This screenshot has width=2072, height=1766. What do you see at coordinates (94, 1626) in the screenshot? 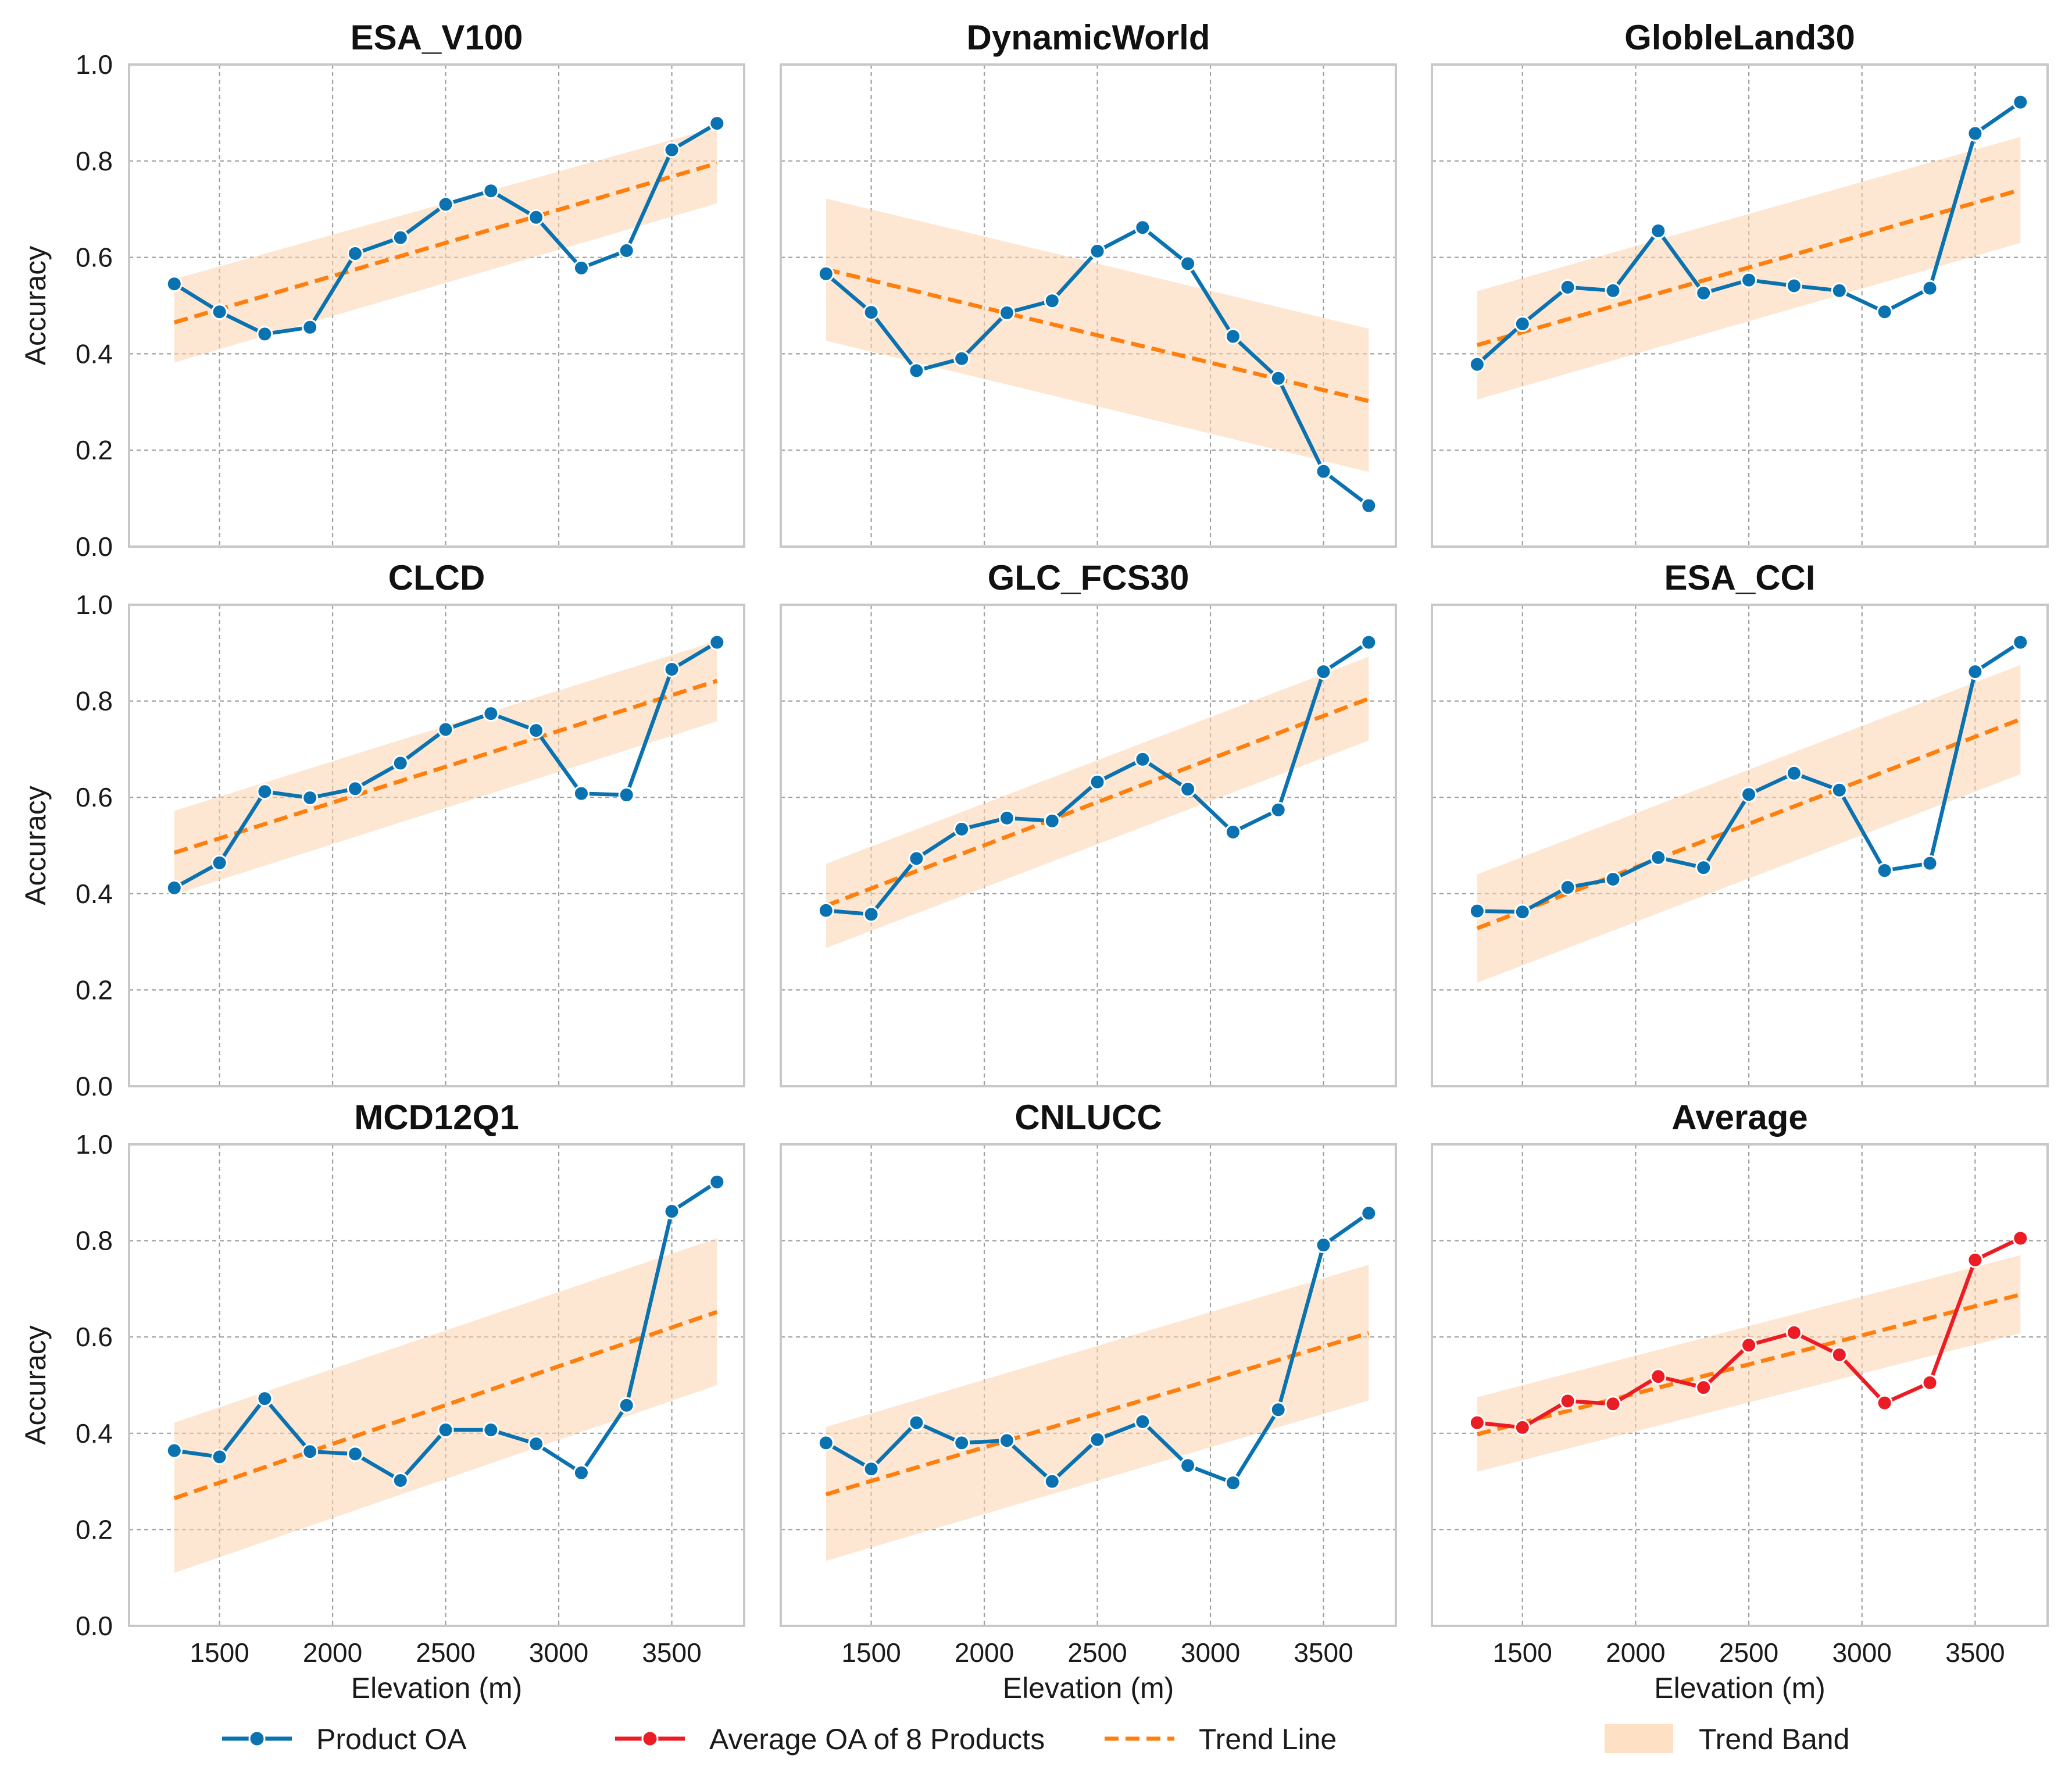
I see `y-tick-label: 0.0` at bounding box center [94, 1626].